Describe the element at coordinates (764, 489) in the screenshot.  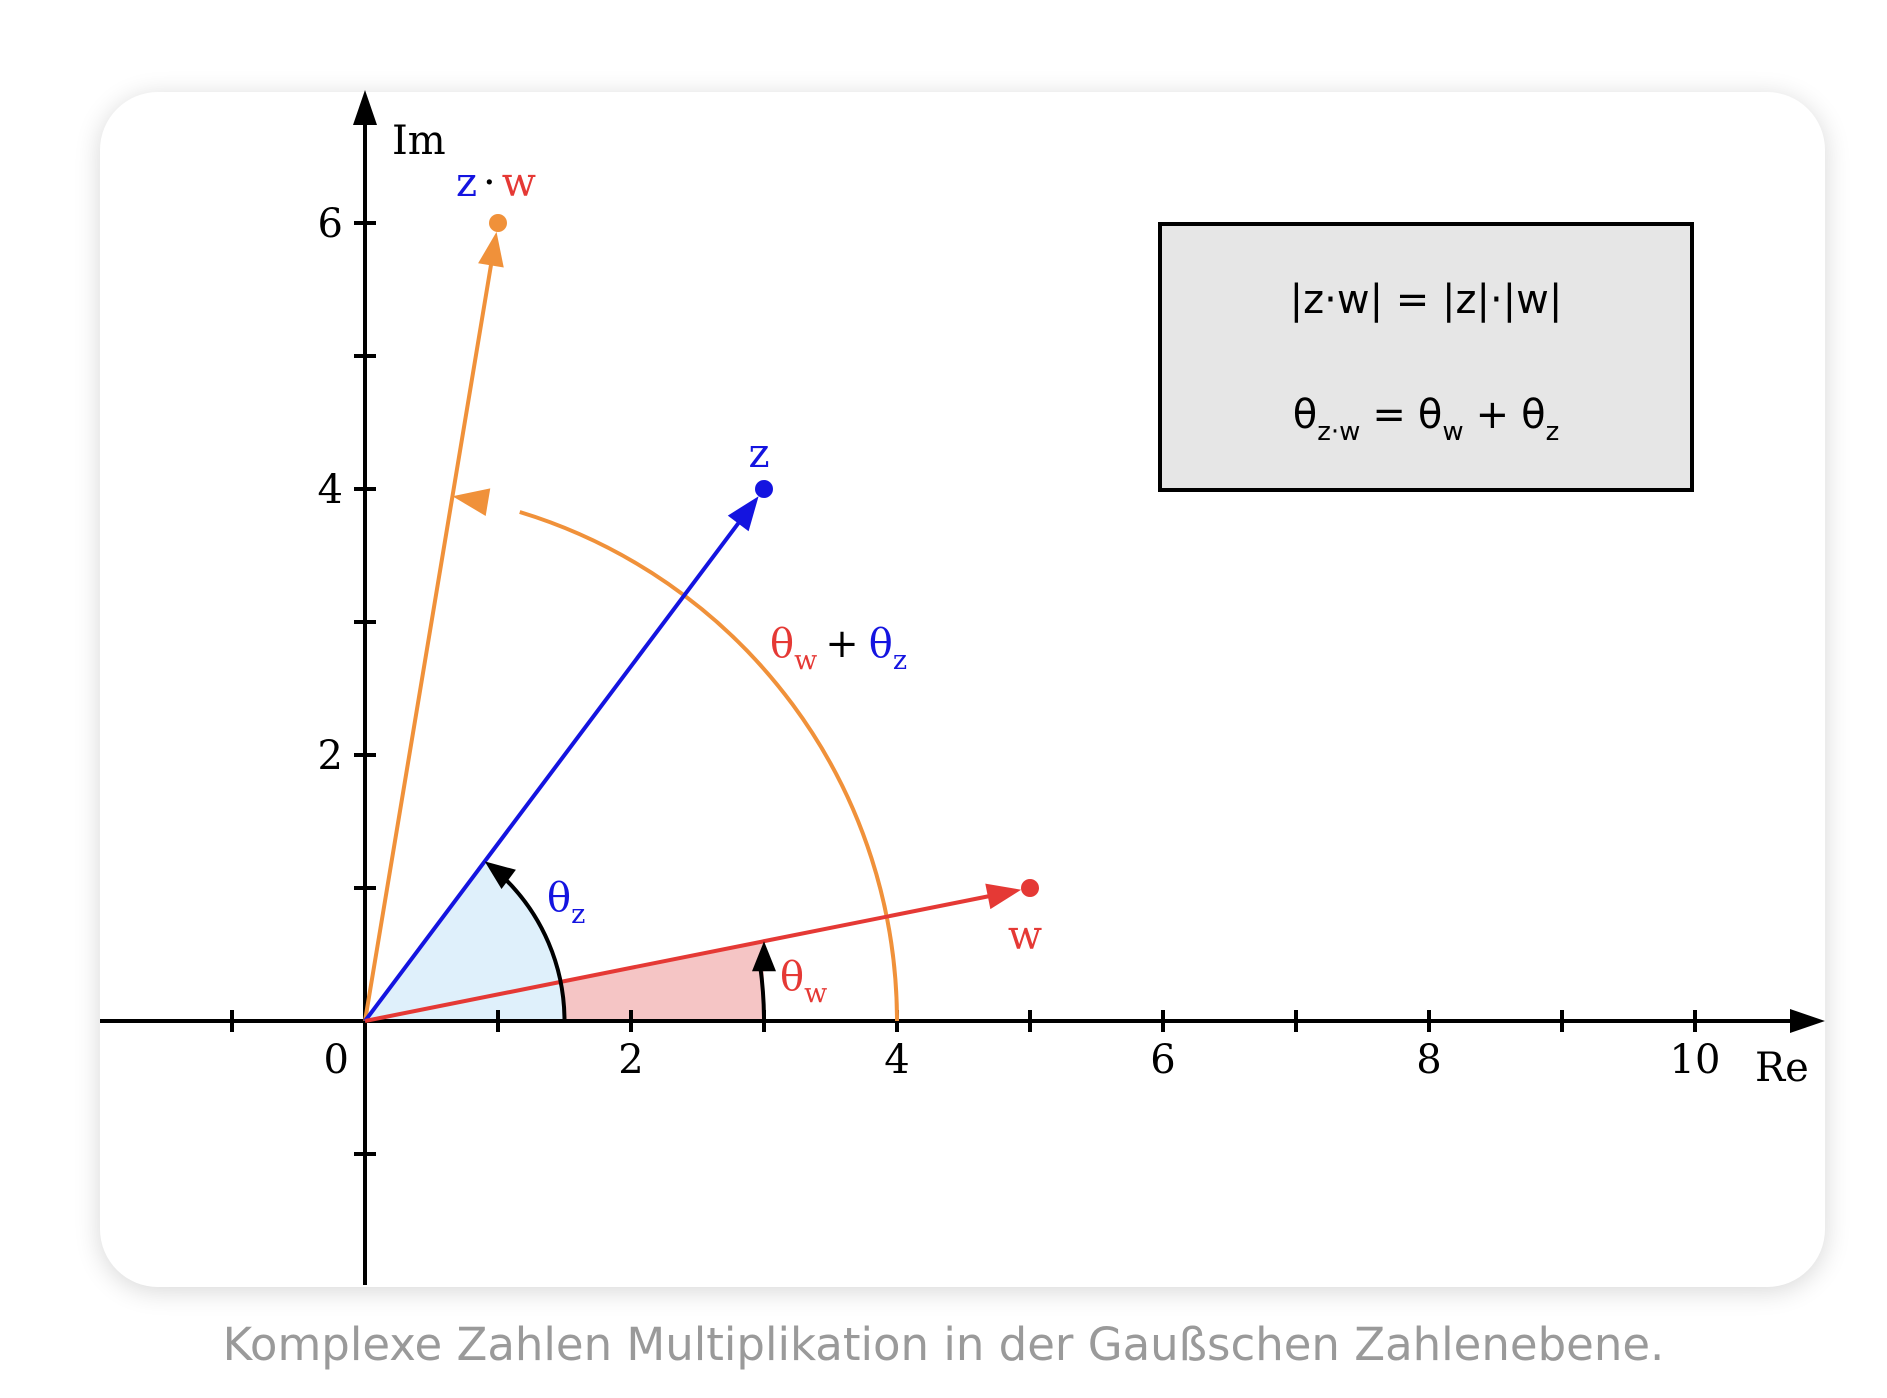
I see `point-z` at that location.